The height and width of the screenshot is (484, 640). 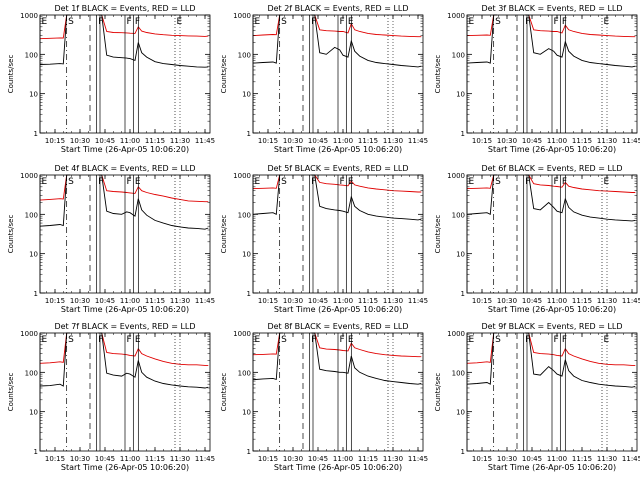 What do you see at coordinates (551, 326) in the screenshot?
I see `panel-title: Det 9f BLACK = Events, RED = LLD` at bounding box center [551, 326].